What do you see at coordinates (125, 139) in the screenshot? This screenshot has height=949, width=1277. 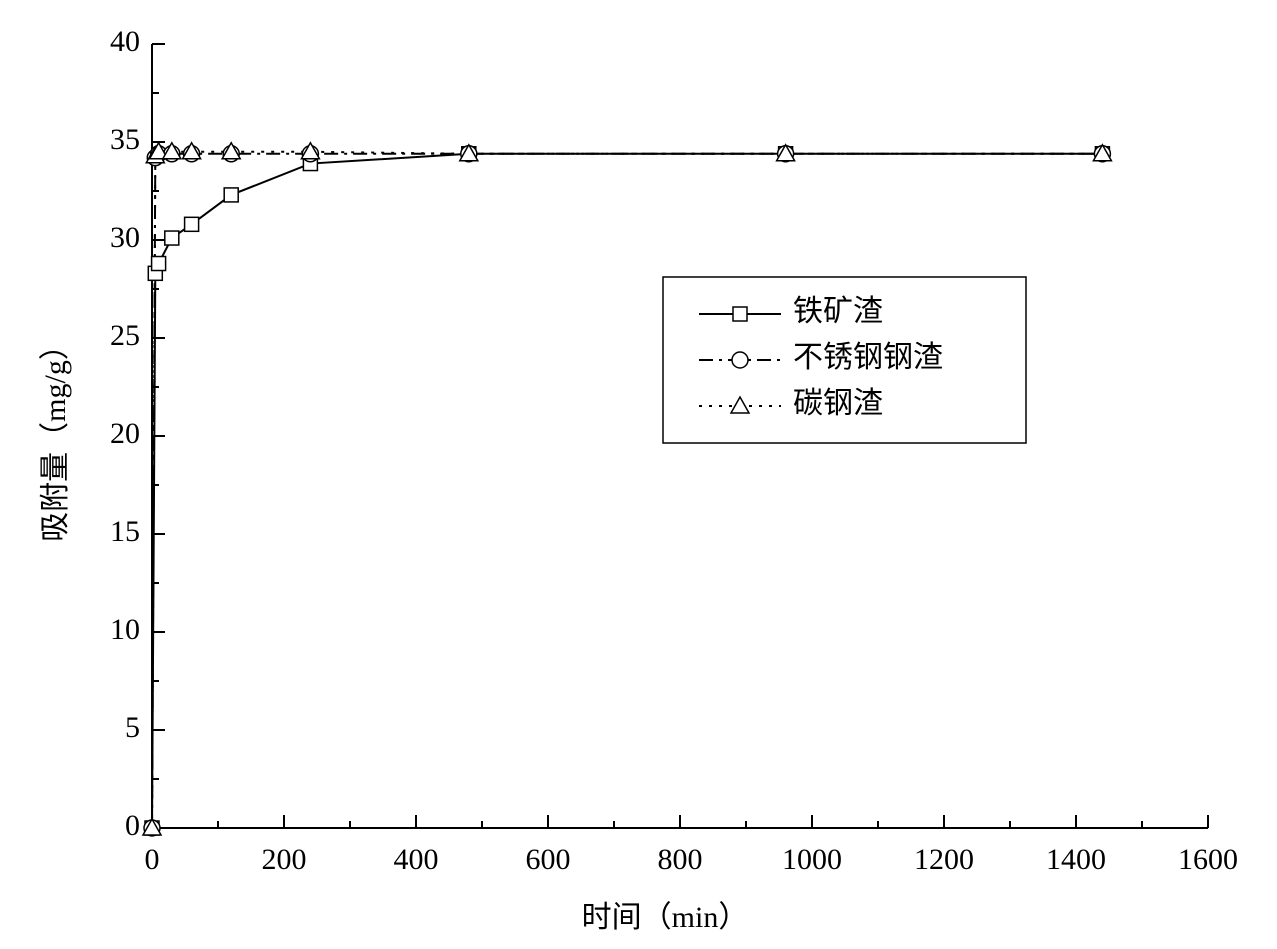 I see `y-tick-label: 35` at bounding box center [125, 139].